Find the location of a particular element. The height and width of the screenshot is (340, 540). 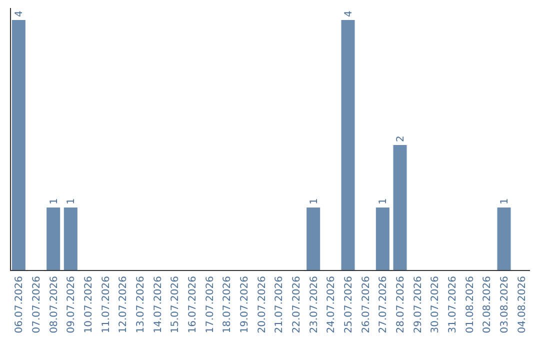

x-tick-label: 22.07.2026 is located at coordinates (297, 305).